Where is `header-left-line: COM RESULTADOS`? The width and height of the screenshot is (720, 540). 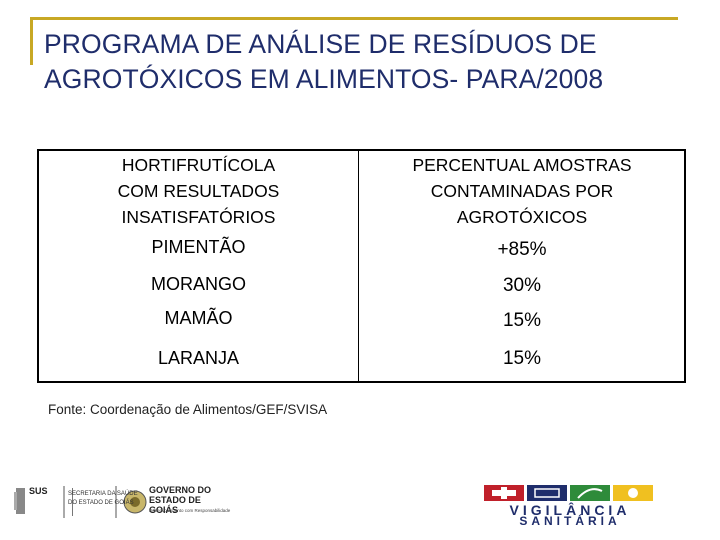
header-left-line: COM RESULTADOS is located at coordinates (198, 191).